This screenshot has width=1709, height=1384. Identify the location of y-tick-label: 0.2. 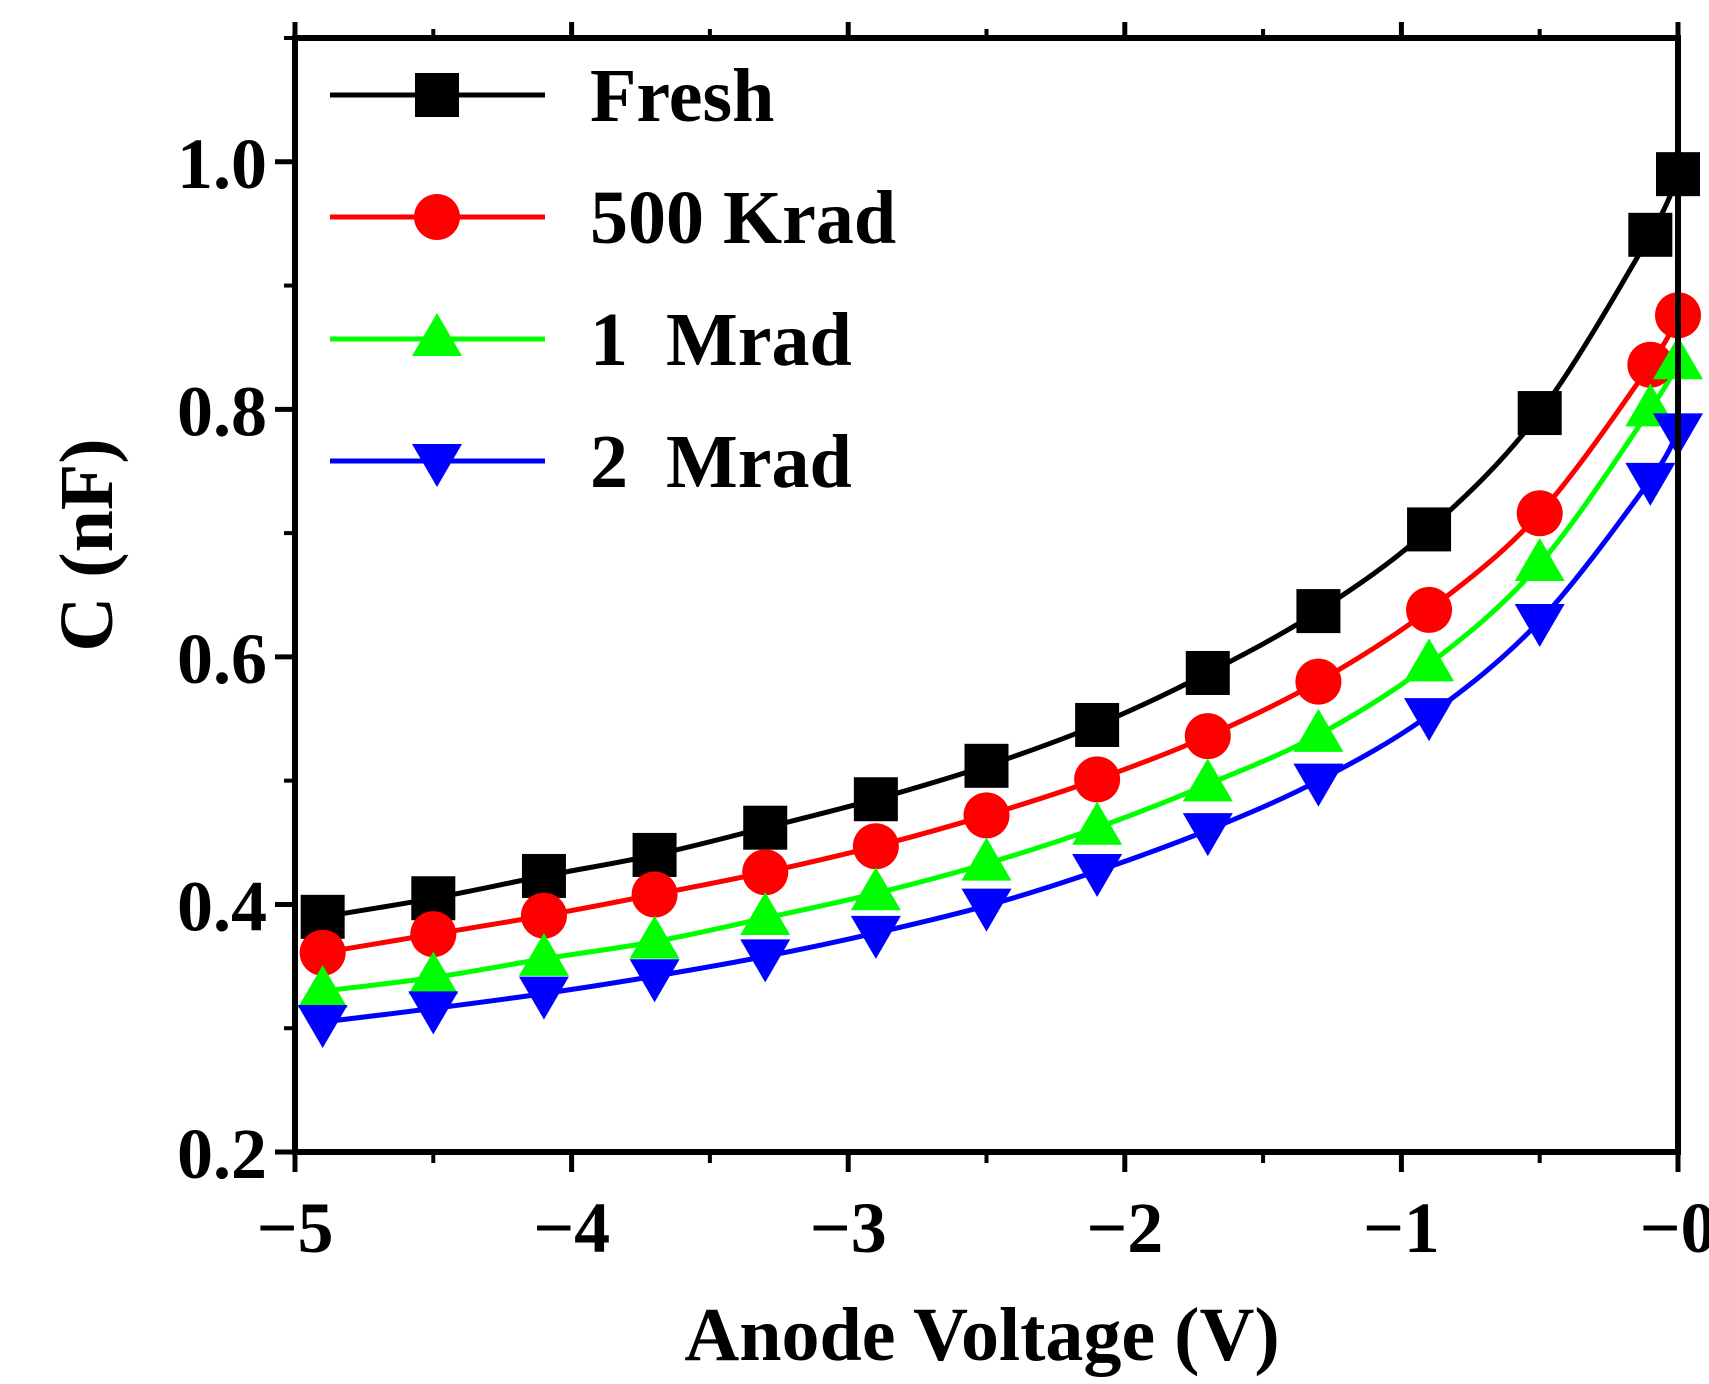
(222, 1154).